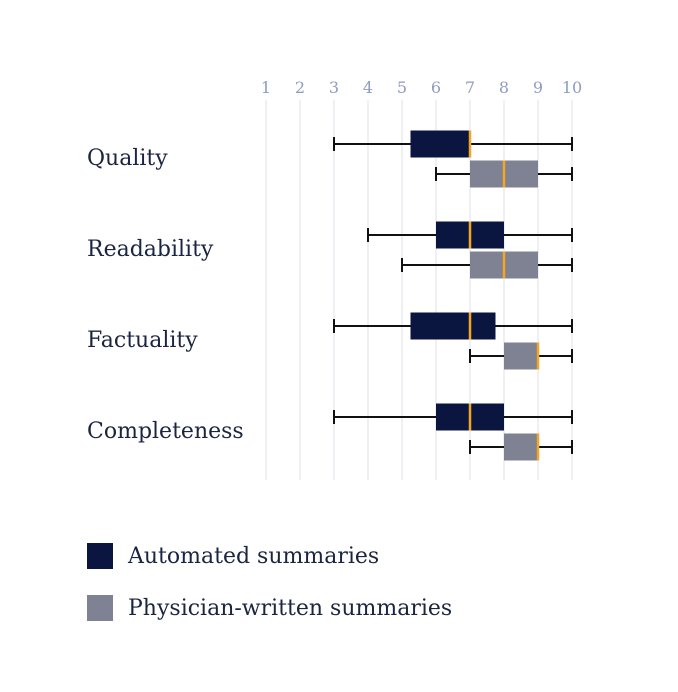 The width and height of the screenshot is (678, 692). I want to click on legend-item-automated: Automated summaries, so click(269, 556).